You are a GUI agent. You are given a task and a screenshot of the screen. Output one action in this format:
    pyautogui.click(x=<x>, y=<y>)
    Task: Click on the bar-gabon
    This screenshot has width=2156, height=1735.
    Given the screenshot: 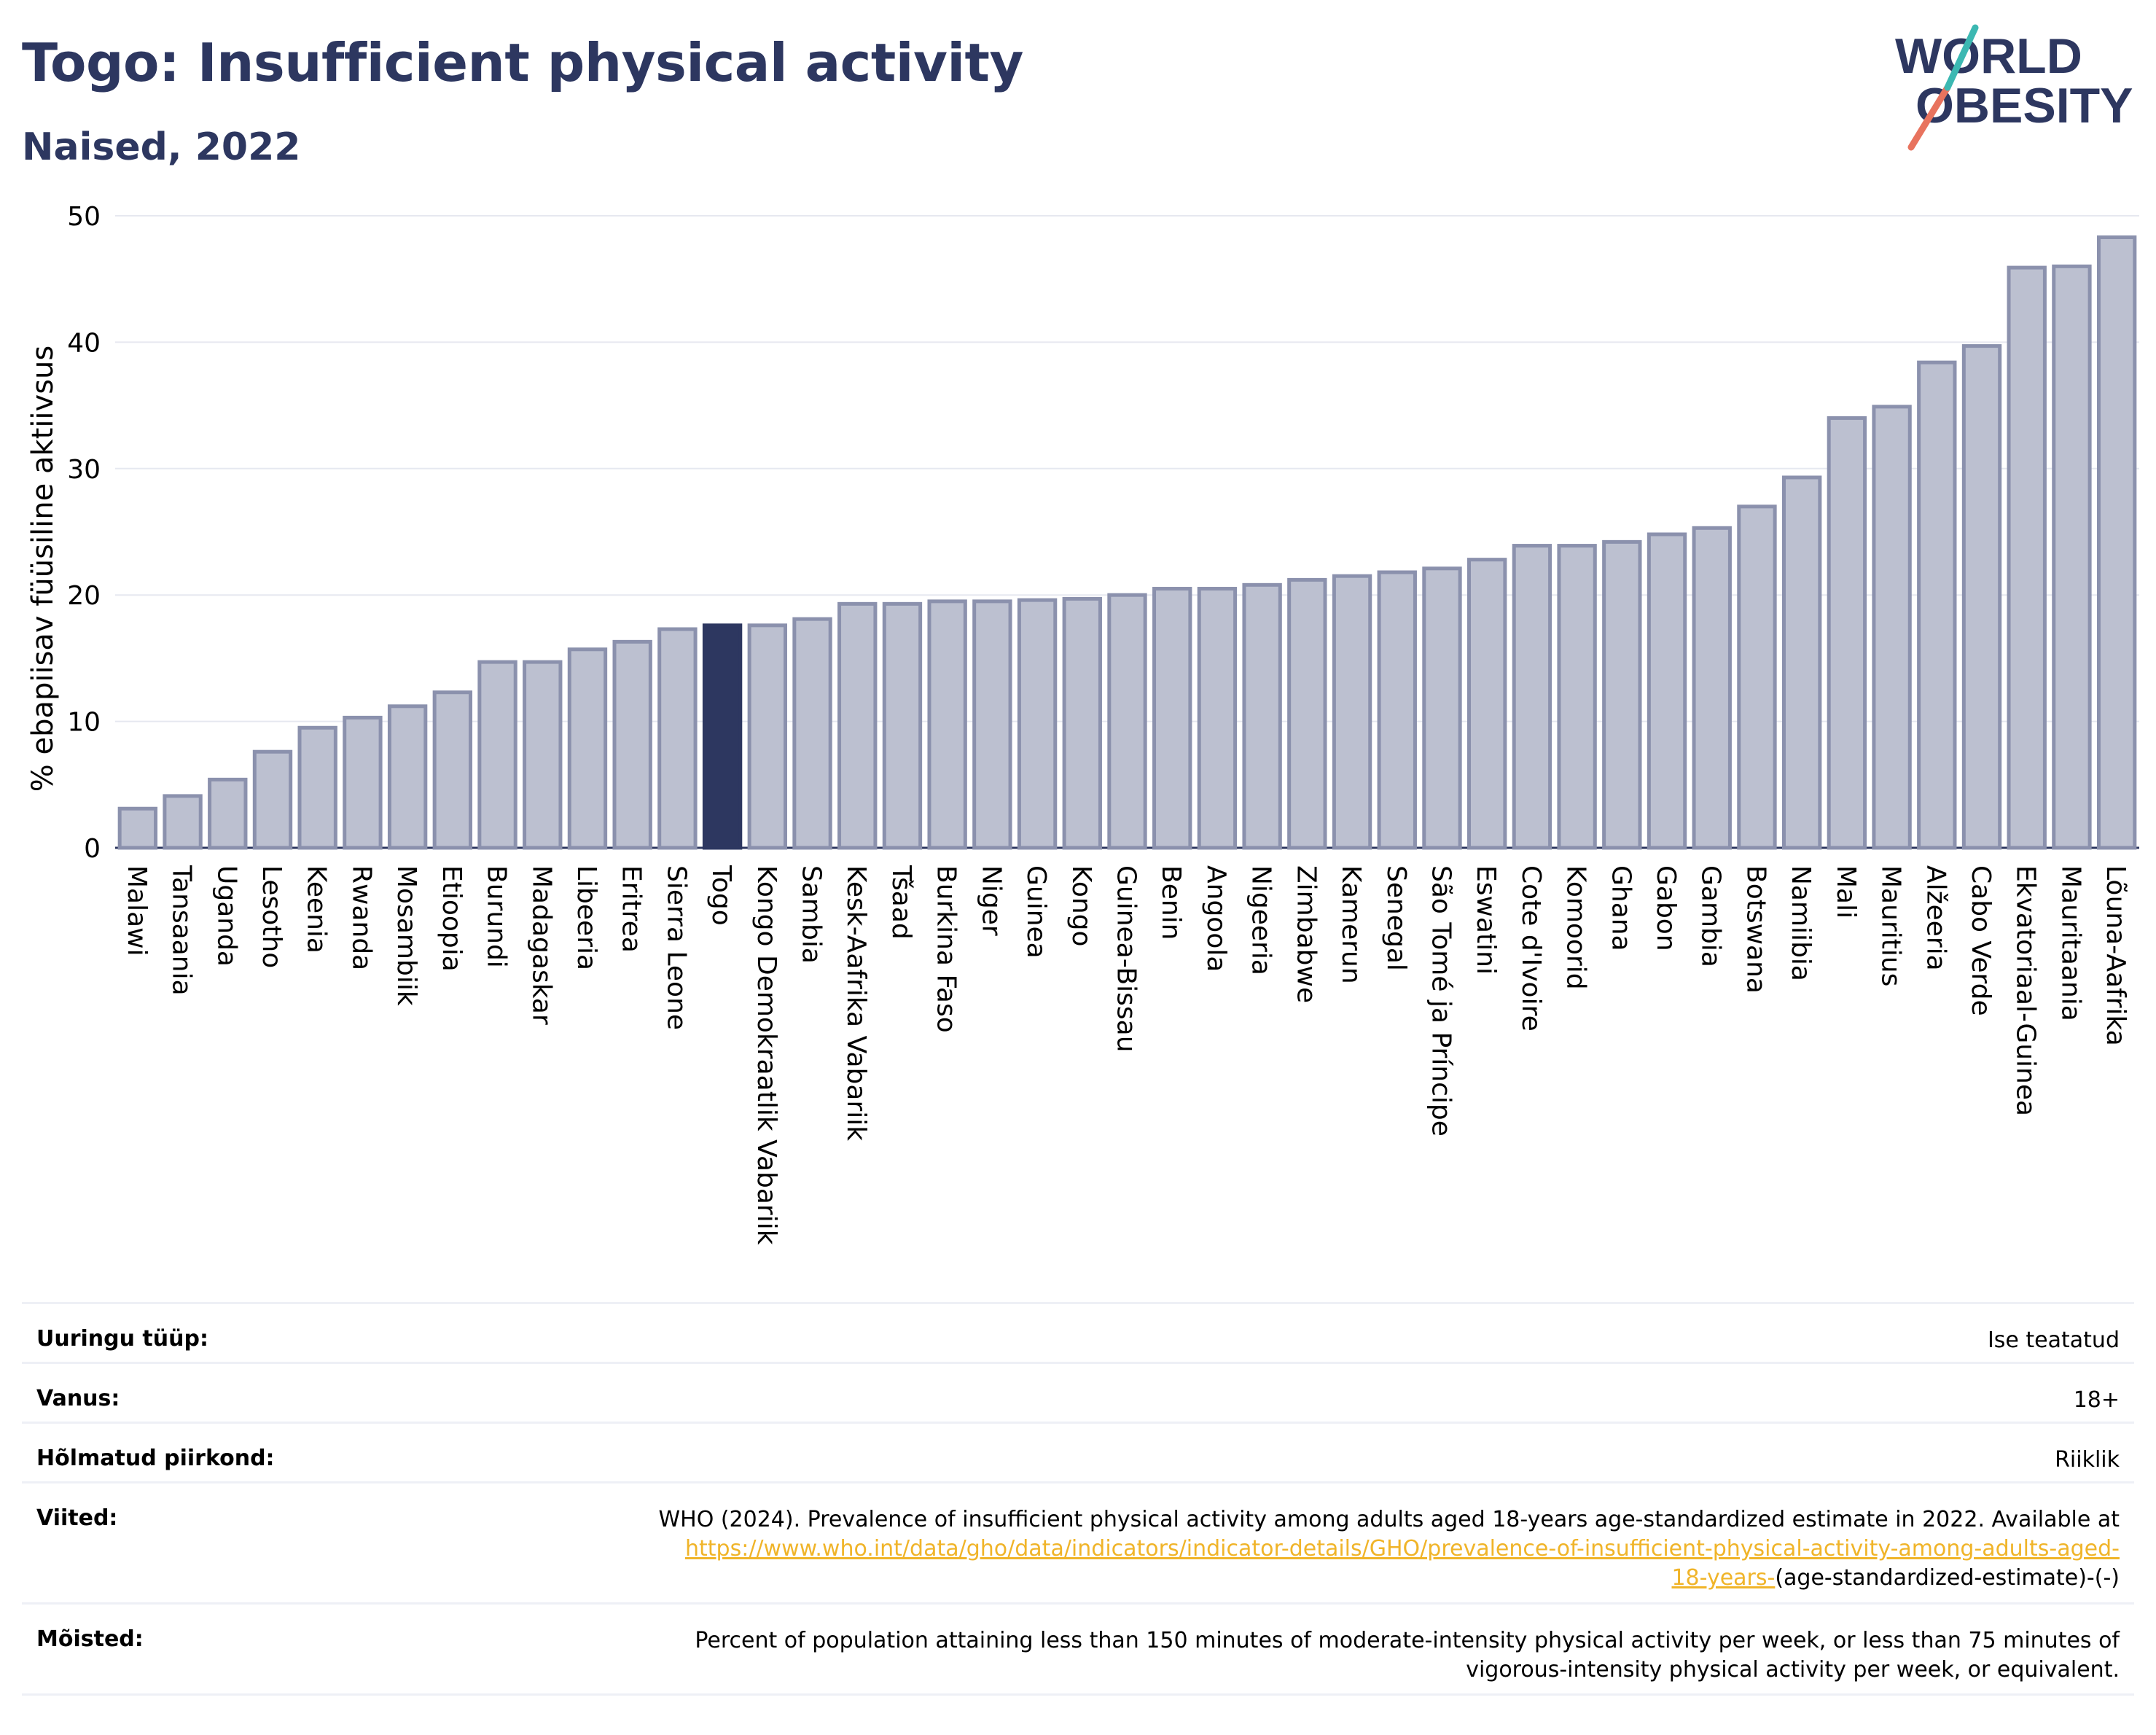 What is the action you would take?
    pyautogui.click(x=1667, y=691)
    